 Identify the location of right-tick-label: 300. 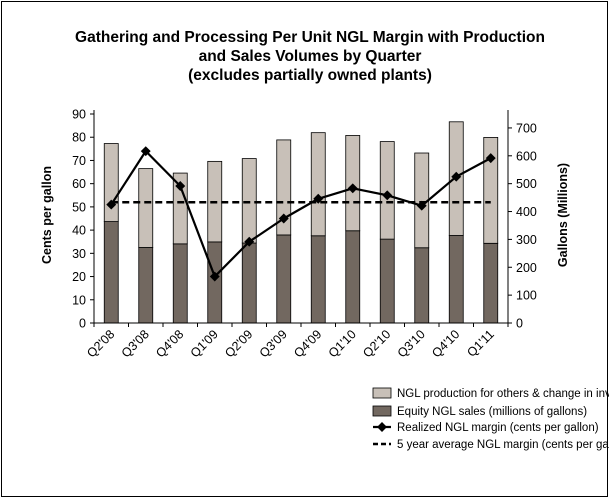
(526, 240).